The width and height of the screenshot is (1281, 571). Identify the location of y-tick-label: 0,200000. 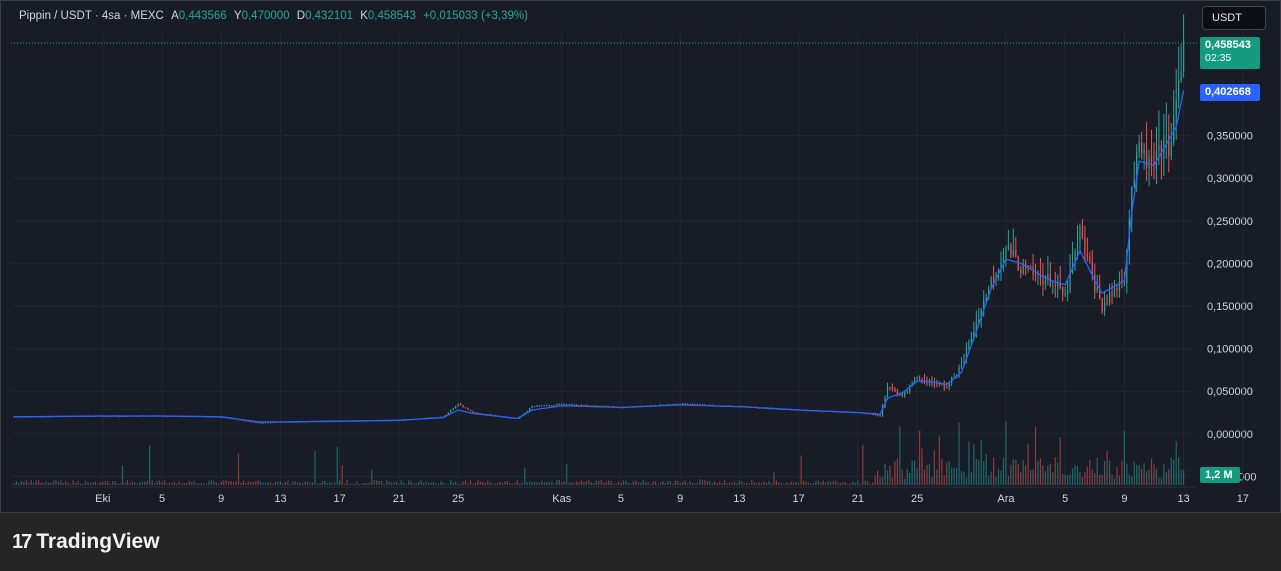
(1230, 264).